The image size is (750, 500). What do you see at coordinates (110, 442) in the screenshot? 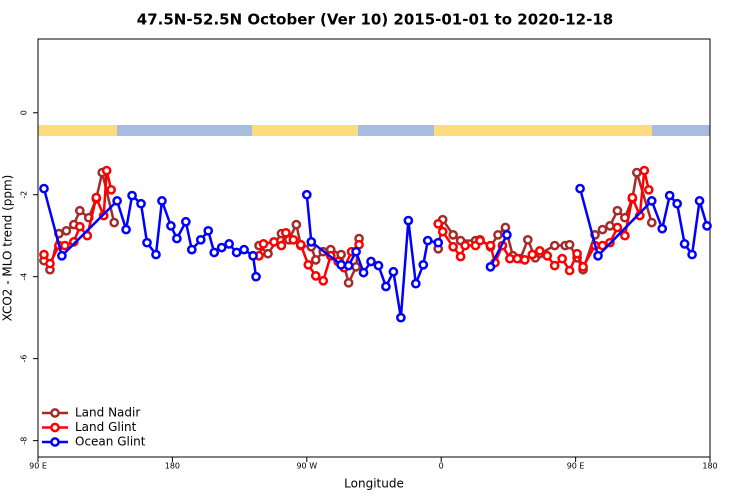
I see `legend-label: Ocean Glint` at bounding box center [110, 442].